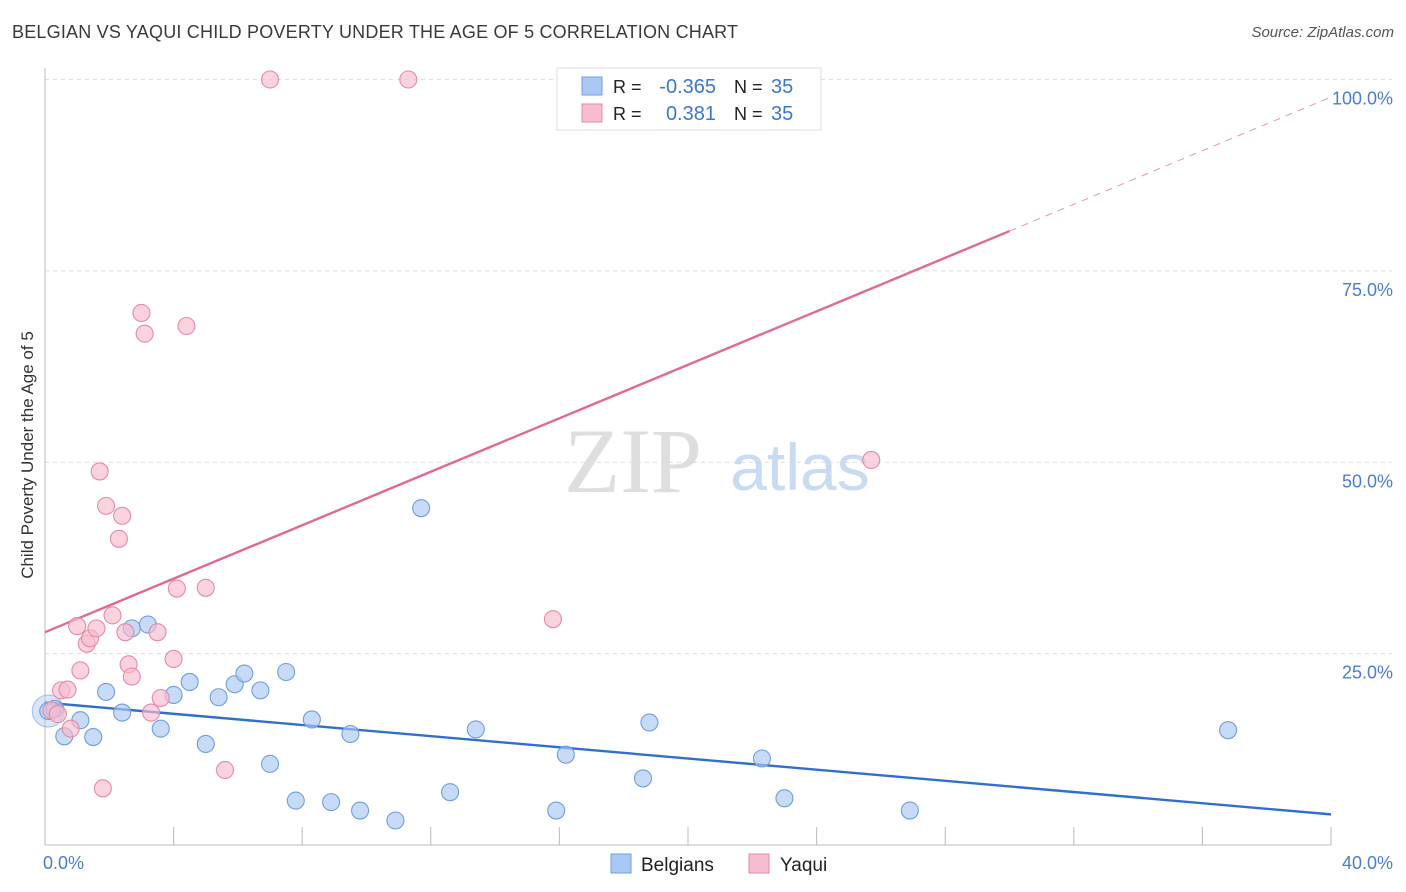 The height and width of the screenshot is (892, 1406). I want to click on watermark: ZIP atlas, so click(717, 461).